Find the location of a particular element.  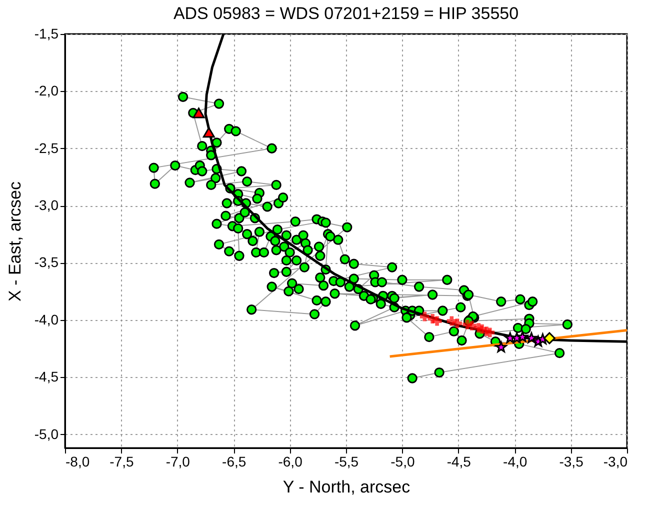

x-tick-label: -5,5 is located at coordinates (346, 462).